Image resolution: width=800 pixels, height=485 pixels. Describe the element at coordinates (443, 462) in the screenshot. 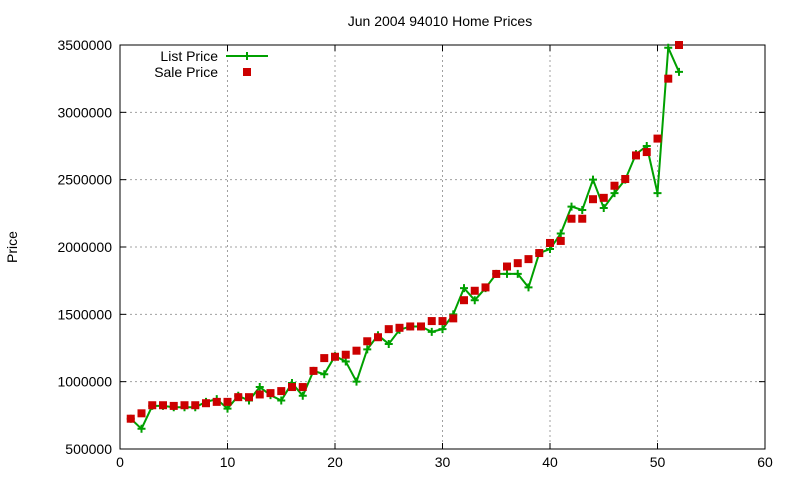

I see `x-tick-label: 30` at that location.